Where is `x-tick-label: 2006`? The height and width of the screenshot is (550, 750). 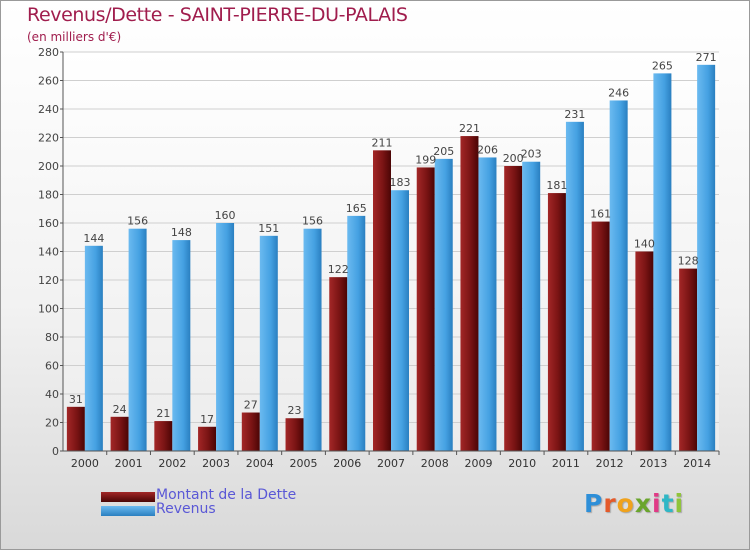
x-tick-label: 2006 is located at coordinates (347, 463).